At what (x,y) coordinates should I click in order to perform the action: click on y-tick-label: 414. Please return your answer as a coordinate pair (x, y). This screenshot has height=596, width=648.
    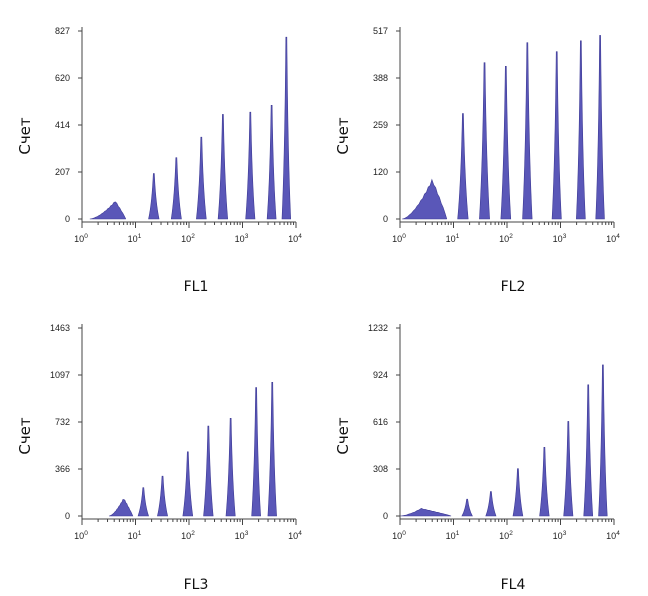
    Looking at the image, I should click on (62, 125).